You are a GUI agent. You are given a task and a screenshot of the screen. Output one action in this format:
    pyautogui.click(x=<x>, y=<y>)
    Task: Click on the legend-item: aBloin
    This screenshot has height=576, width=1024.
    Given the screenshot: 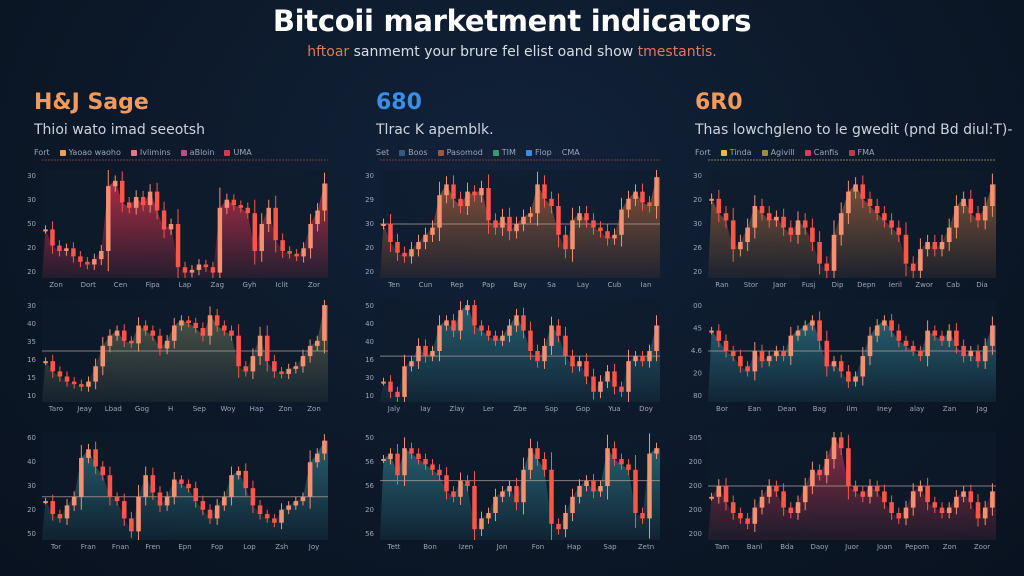 What is the action you would take?
    pyautogui.click(x=197, y=152)
    